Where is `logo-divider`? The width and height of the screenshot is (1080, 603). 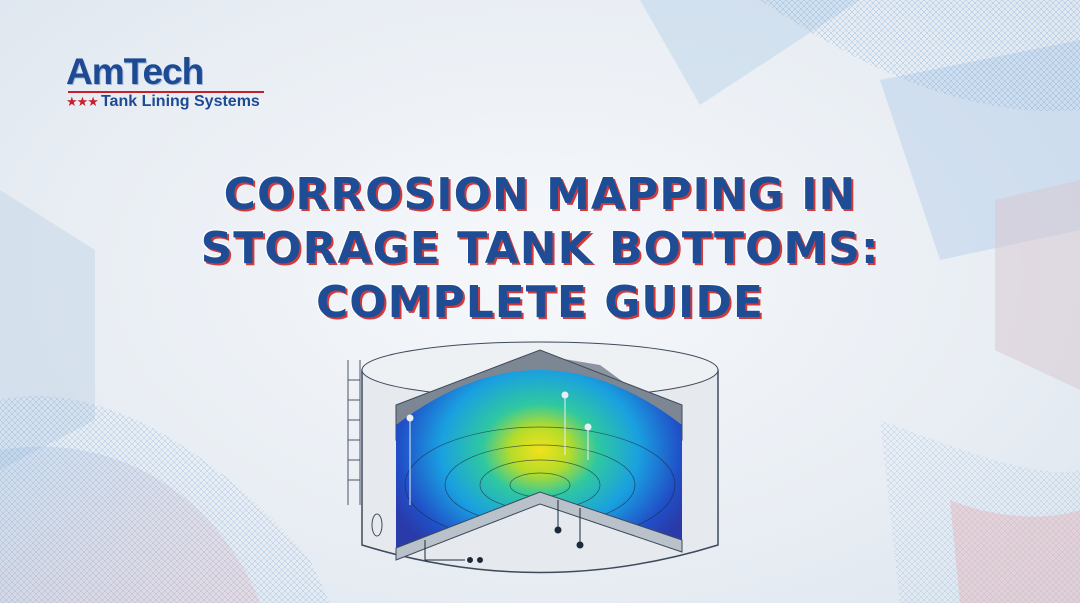 logo-divider is located at coordinates (166, 92).